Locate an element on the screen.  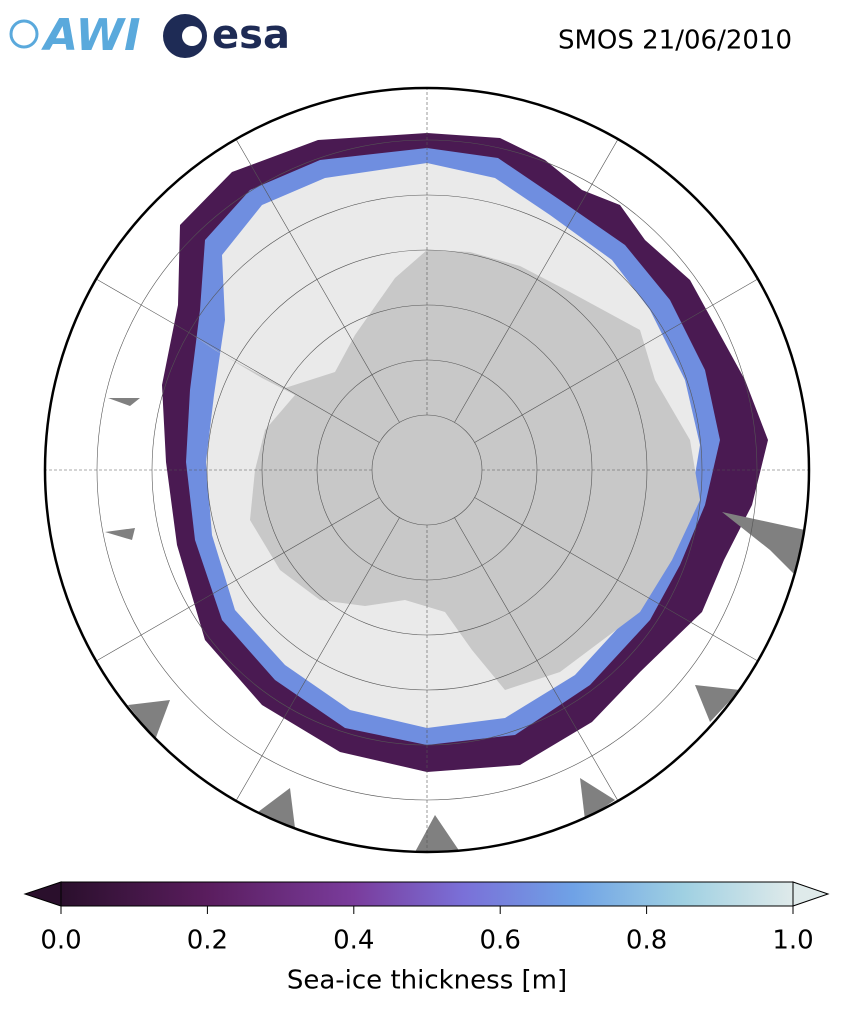
logo-esa: esa is located at coordinates (226, 35).